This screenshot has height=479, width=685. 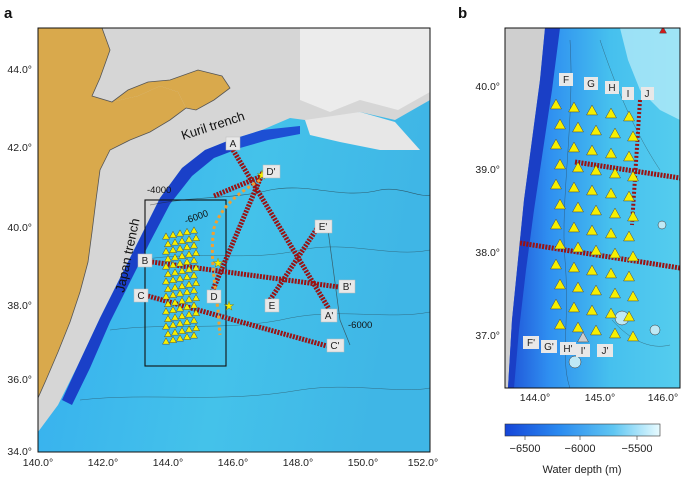 I want to click on svg-text: A, so click(x=233, y=144).